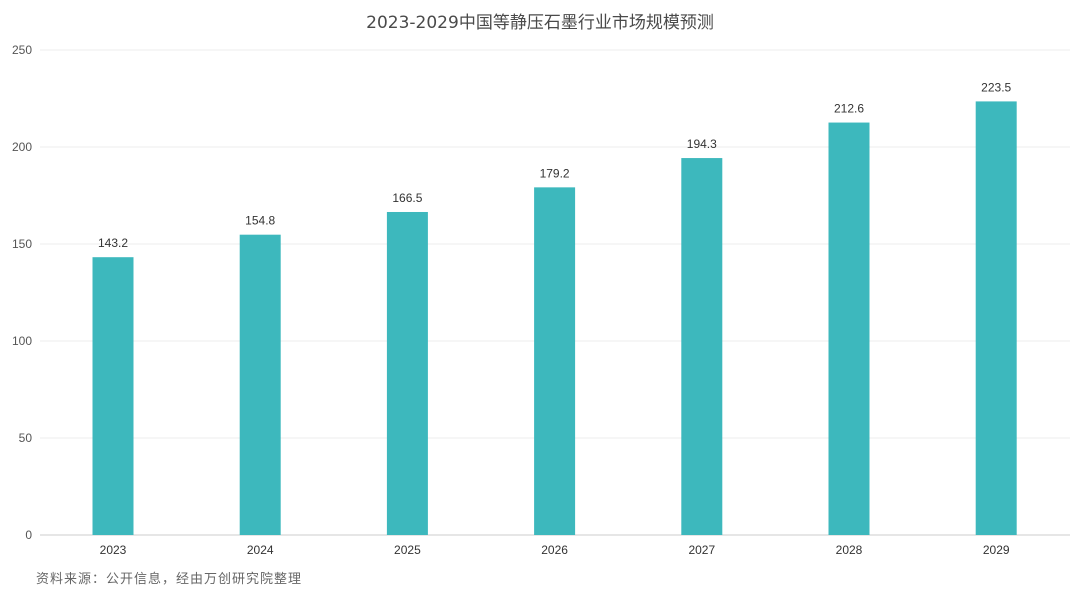  What do you see at coordinates (849, 109) in the screenshot?
I see `data-label: 212.6` at bounding box center [849, 109].